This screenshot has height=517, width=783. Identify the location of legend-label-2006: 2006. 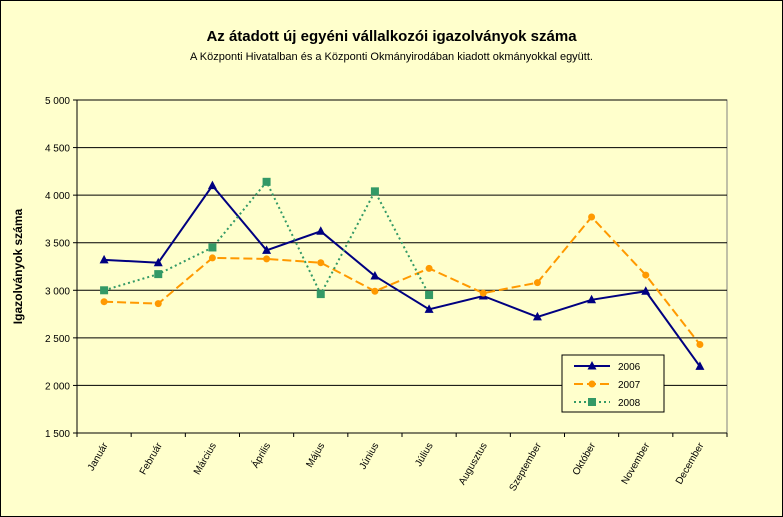
(629, 367).